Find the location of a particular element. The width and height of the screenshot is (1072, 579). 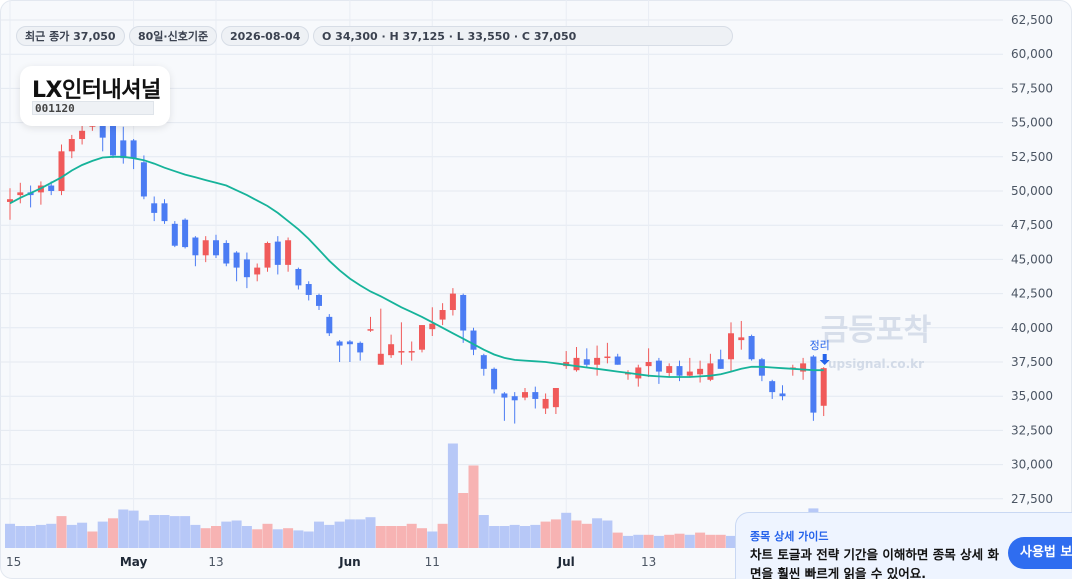

x-tick-label: 13 is located at coordinates (648, 562).